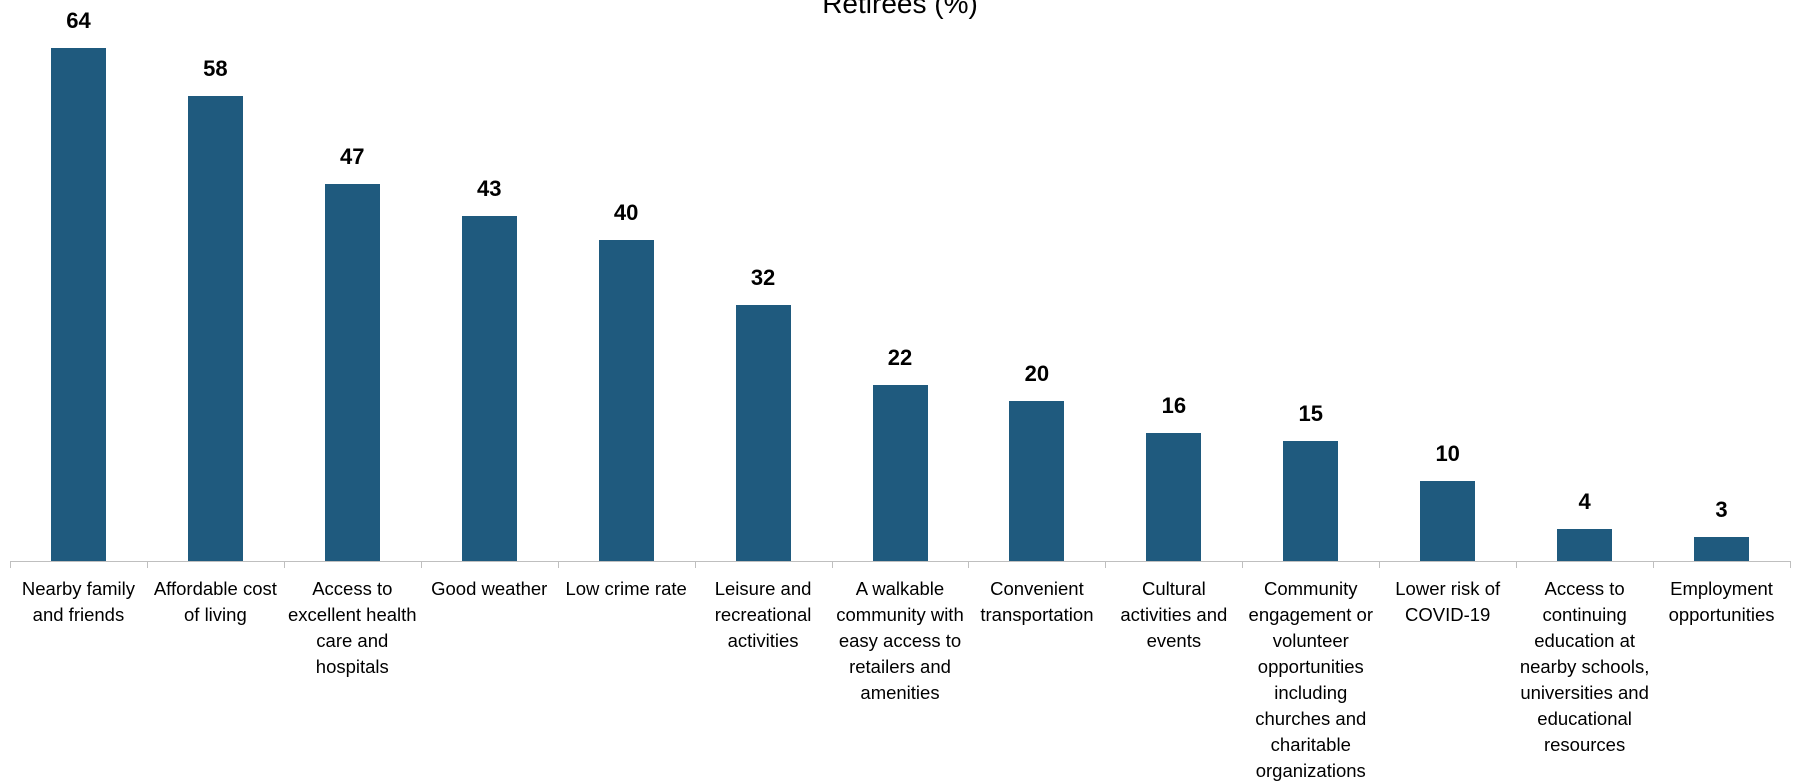 The height and width of the screenshot is (784, 1800). What do you see at coordinates (1037, 373) in the screenshot?
I see `data-label: 20` at bounding box center [1037, 373].